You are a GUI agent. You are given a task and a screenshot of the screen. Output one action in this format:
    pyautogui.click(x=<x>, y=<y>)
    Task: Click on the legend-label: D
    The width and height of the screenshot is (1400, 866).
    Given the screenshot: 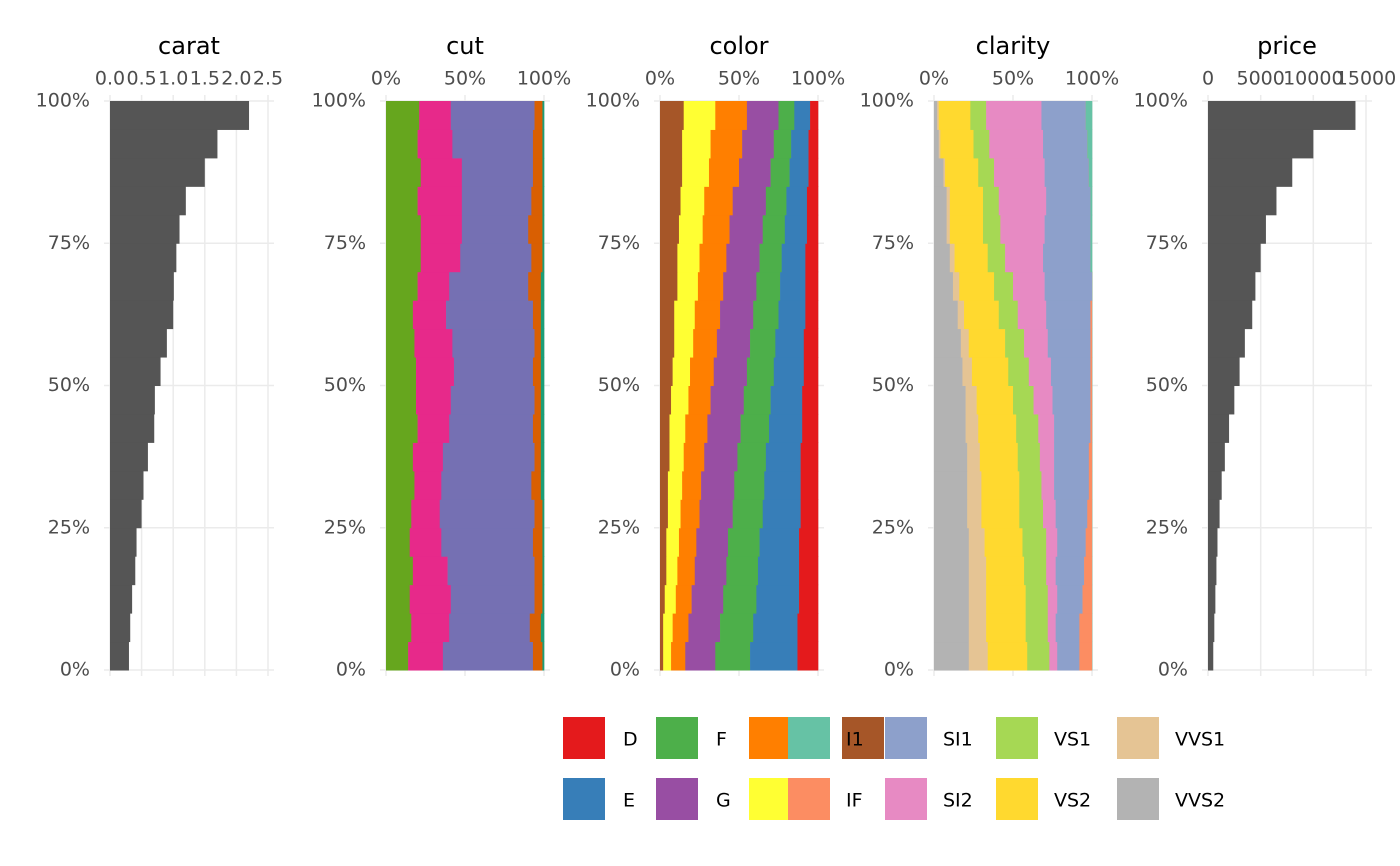 What is the action you would take?
    pyautogui.click(x=630, y=740)
    